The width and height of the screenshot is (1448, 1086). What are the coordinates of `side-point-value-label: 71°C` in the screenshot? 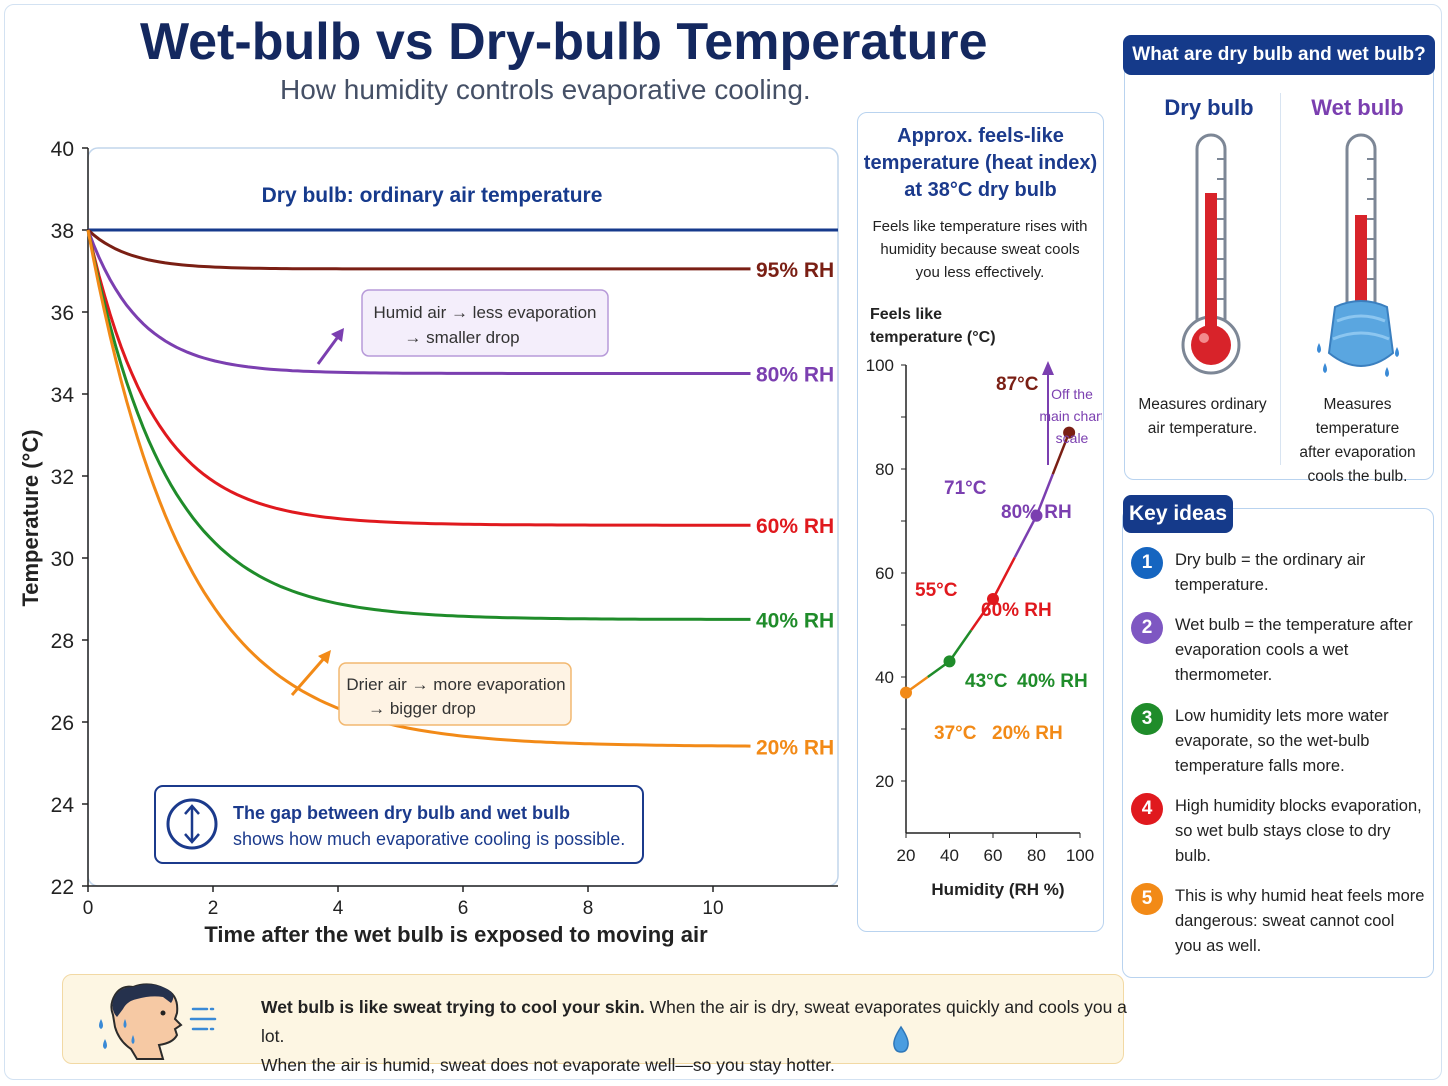 It's located at (965, 488).